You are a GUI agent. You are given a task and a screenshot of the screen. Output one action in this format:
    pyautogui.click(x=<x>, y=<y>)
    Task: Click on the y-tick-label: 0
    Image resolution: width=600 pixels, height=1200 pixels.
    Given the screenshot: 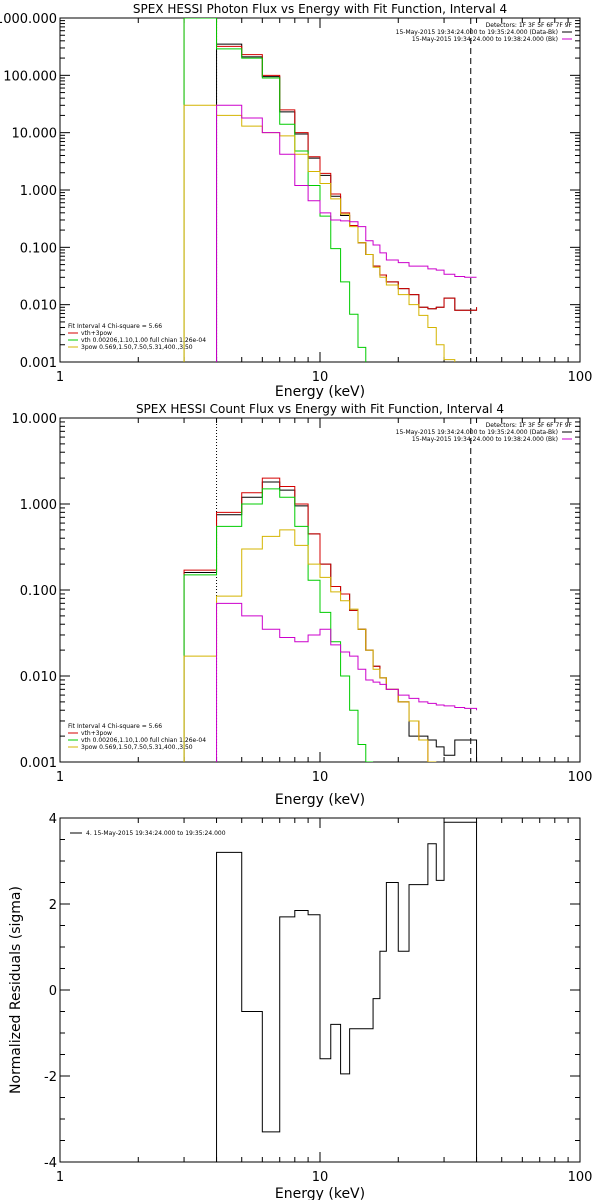 What is the action you would take?
    pyautogui.click(x=53, y=991)
    